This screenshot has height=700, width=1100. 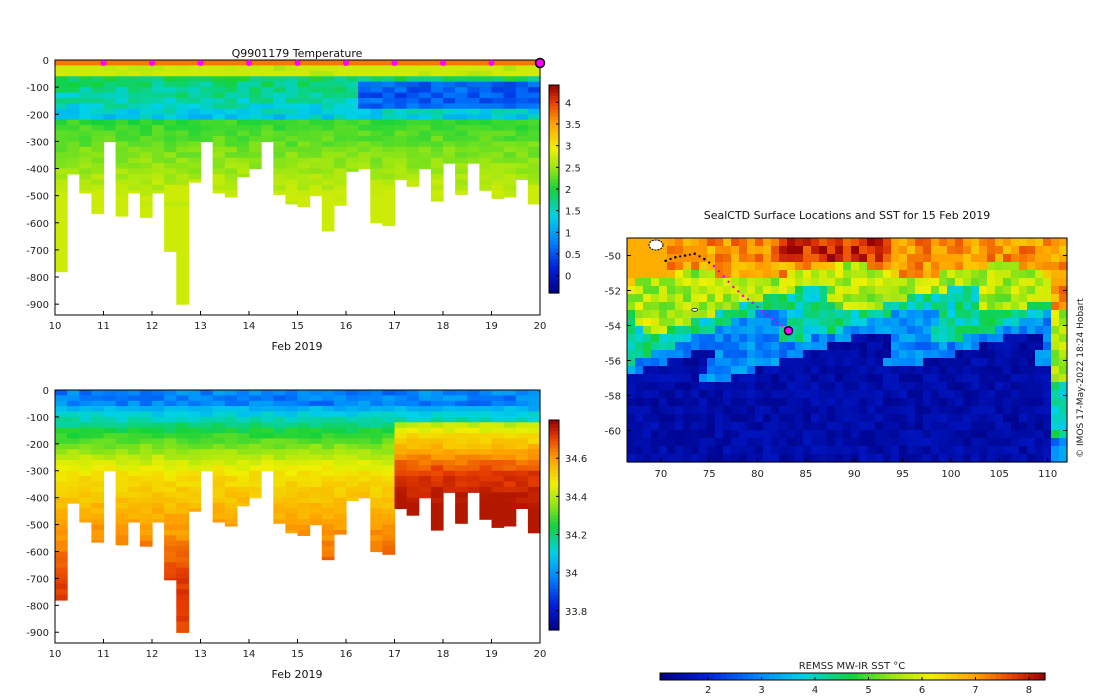 I want to click on y-tick-label: -900, so click(x=37, y=305).